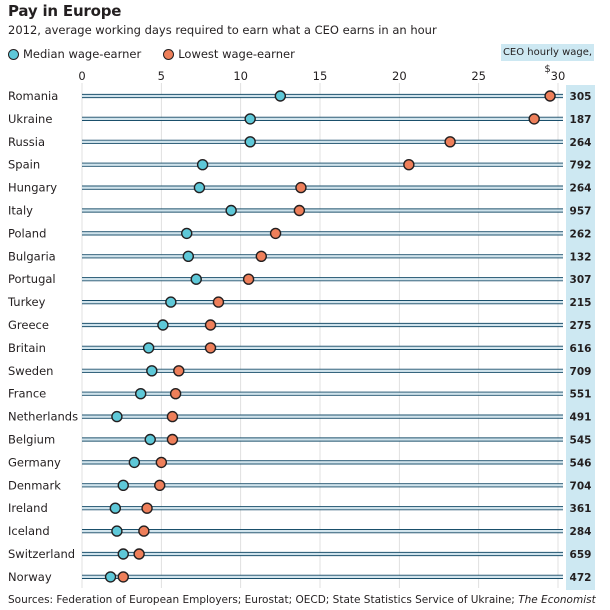 The image size is (610, 610). Describe the element at coordinates (29, 531) in the screenshot. I see `country-label: Iceland` at that location.